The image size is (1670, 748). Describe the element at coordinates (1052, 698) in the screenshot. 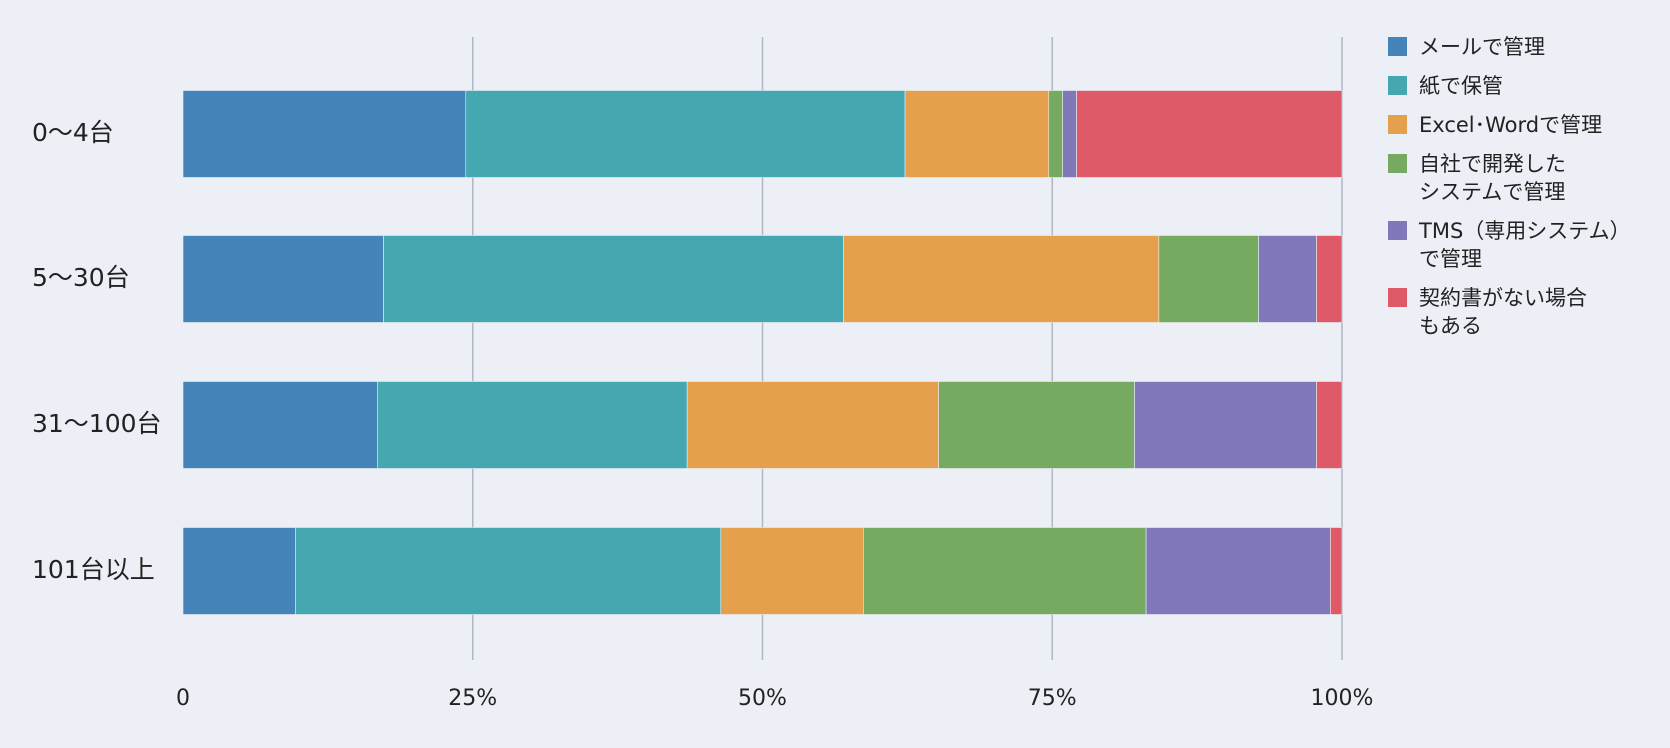

I see `x-tick-label: 75%` at that location.